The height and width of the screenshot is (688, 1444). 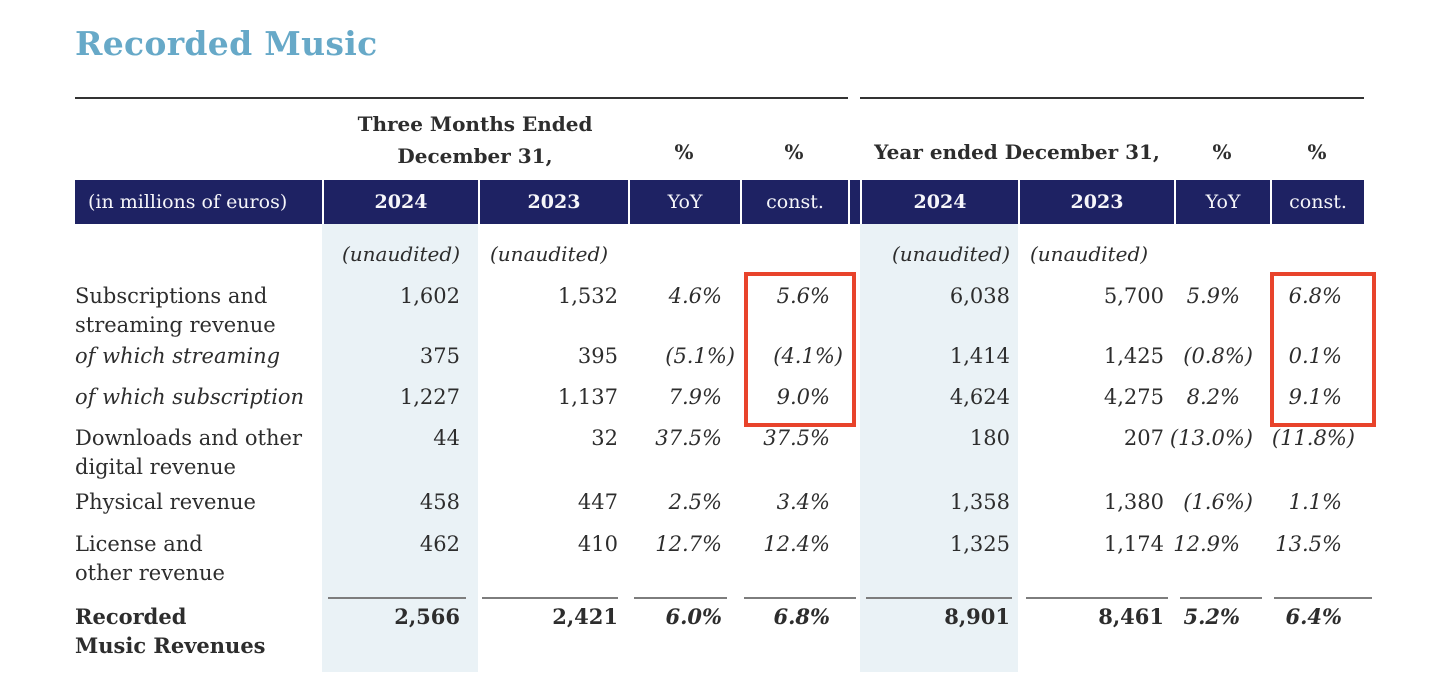 I want to click on value-cell: (4.1%), so click(x=794, y=362).